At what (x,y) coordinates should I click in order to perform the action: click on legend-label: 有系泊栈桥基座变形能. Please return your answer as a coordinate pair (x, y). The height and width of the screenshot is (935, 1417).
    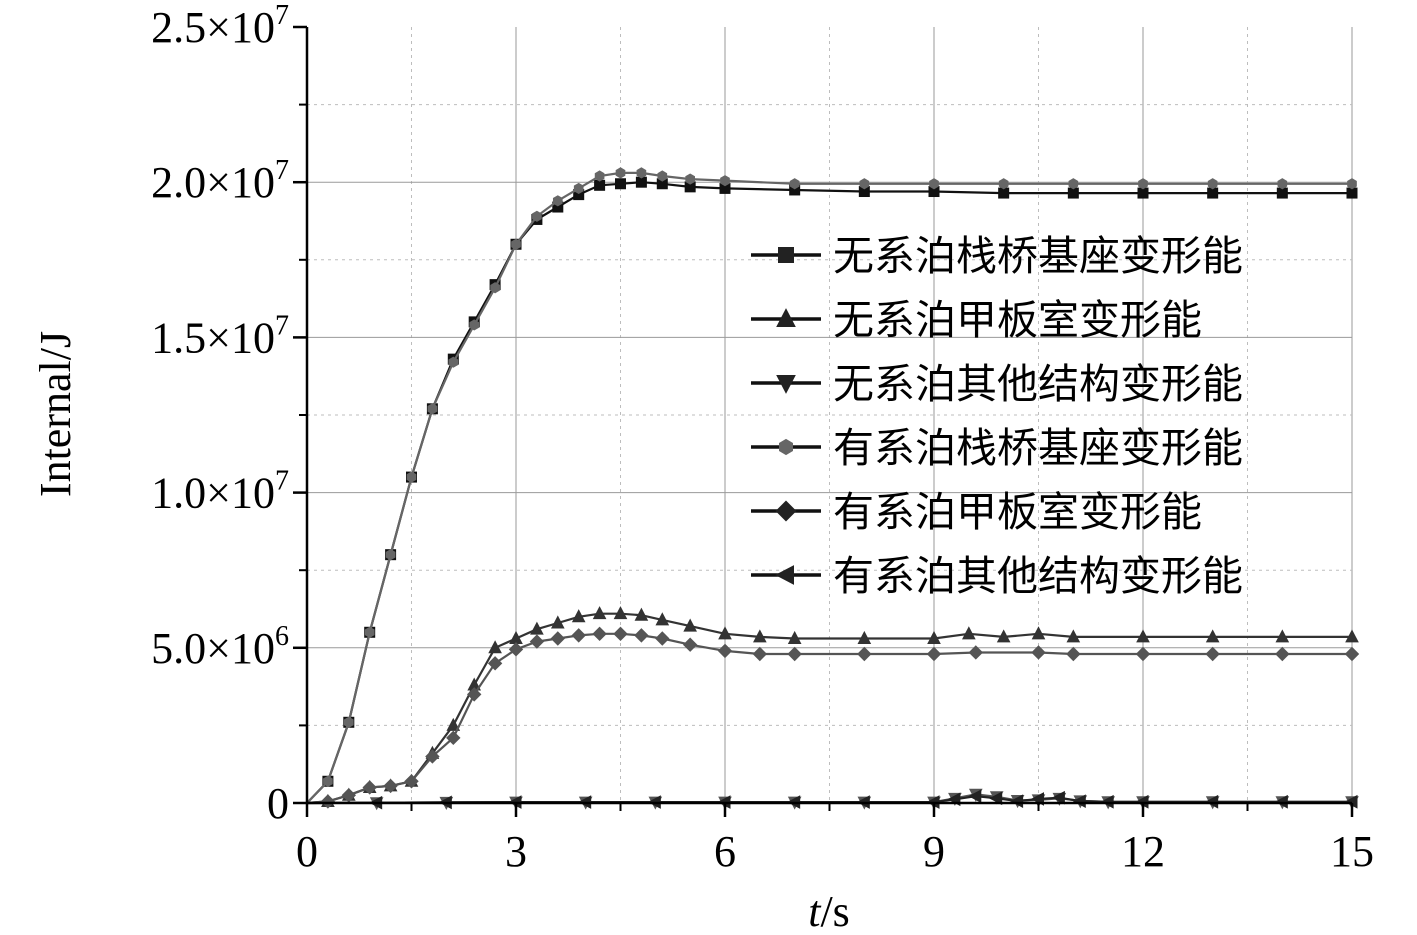
    Looking at the image, I should click on (1038, 448).